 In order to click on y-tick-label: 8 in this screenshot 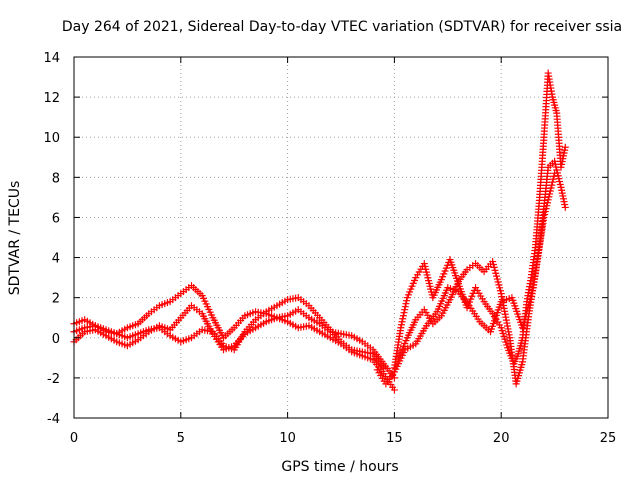, I will do `click(56, 178)`.